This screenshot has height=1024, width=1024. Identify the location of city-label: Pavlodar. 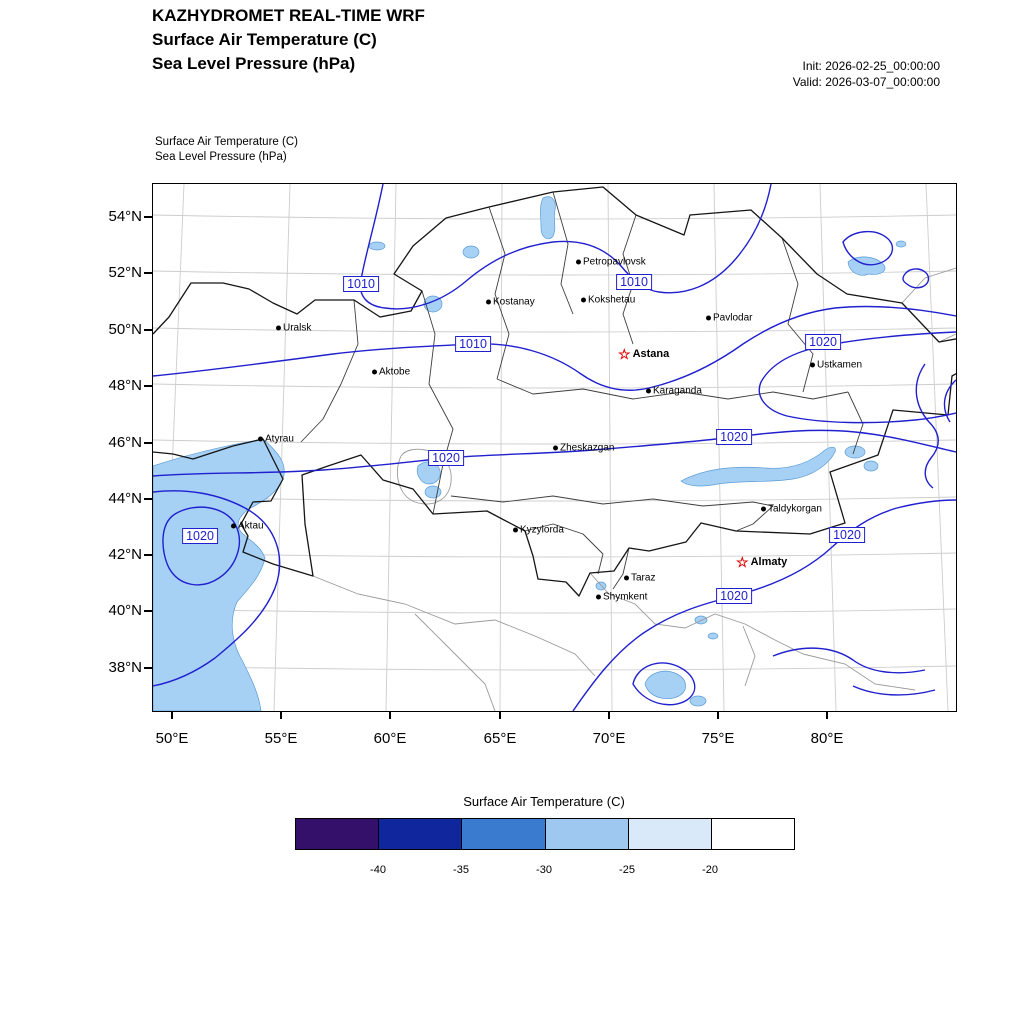
(733, 318).